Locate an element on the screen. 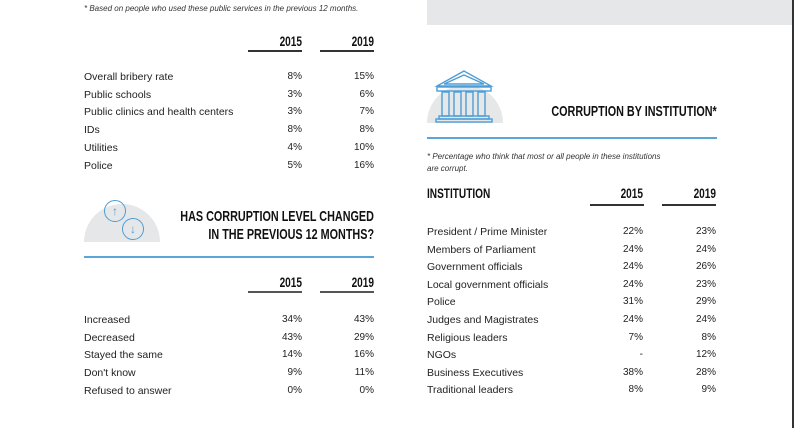 The width and height of the screenshot is (795, 428). value-2015: - is located at coordinates (641, 355).